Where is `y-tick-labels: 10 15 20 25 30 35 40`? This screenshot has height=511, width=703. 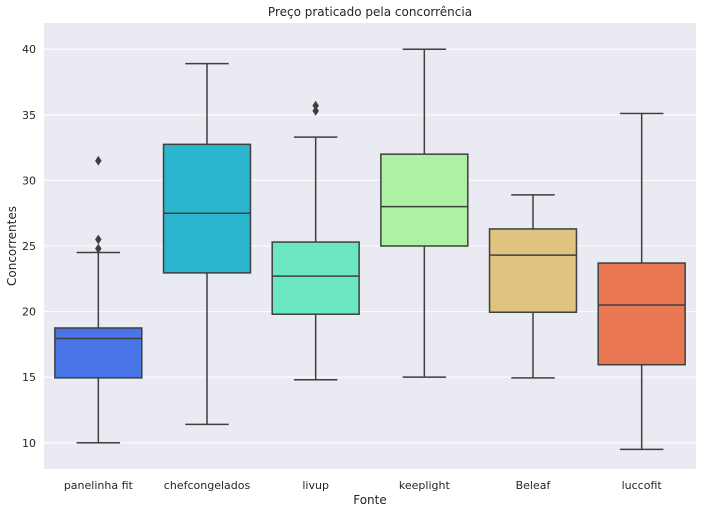 y-tick-labels: 10 15 20 25 30 35 40 is located at coordinates (29, 246).